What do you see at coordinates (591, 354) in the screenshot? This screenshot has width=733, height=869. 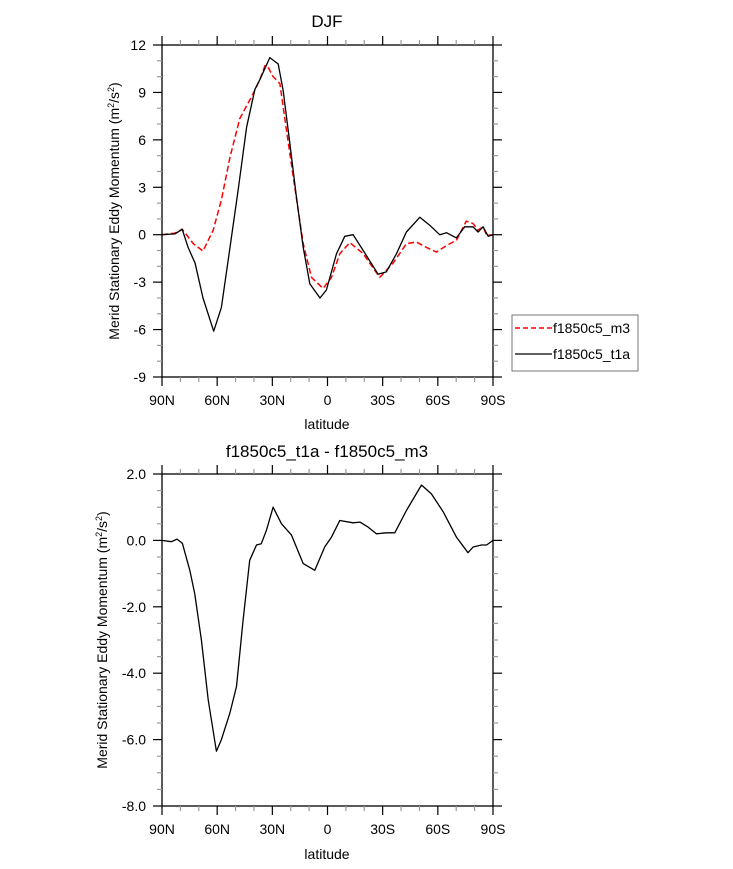 I see `legend-label-t1a: f1850c5_t1a` at bounding box center [591, 354].